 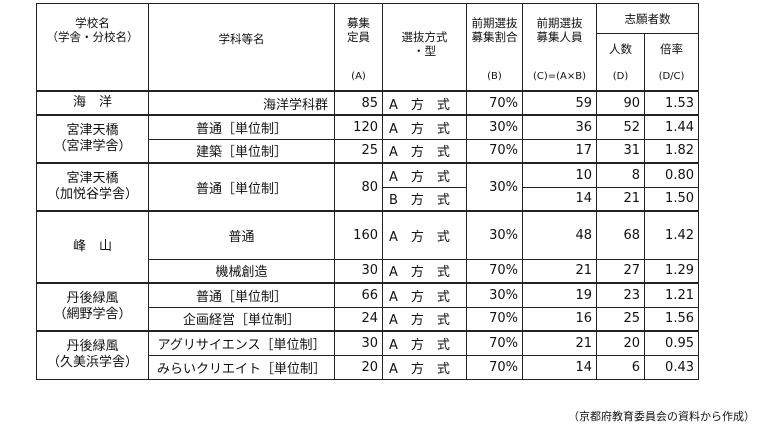 I want to click on rate-value: 1.82, so click(x=671, y=151).